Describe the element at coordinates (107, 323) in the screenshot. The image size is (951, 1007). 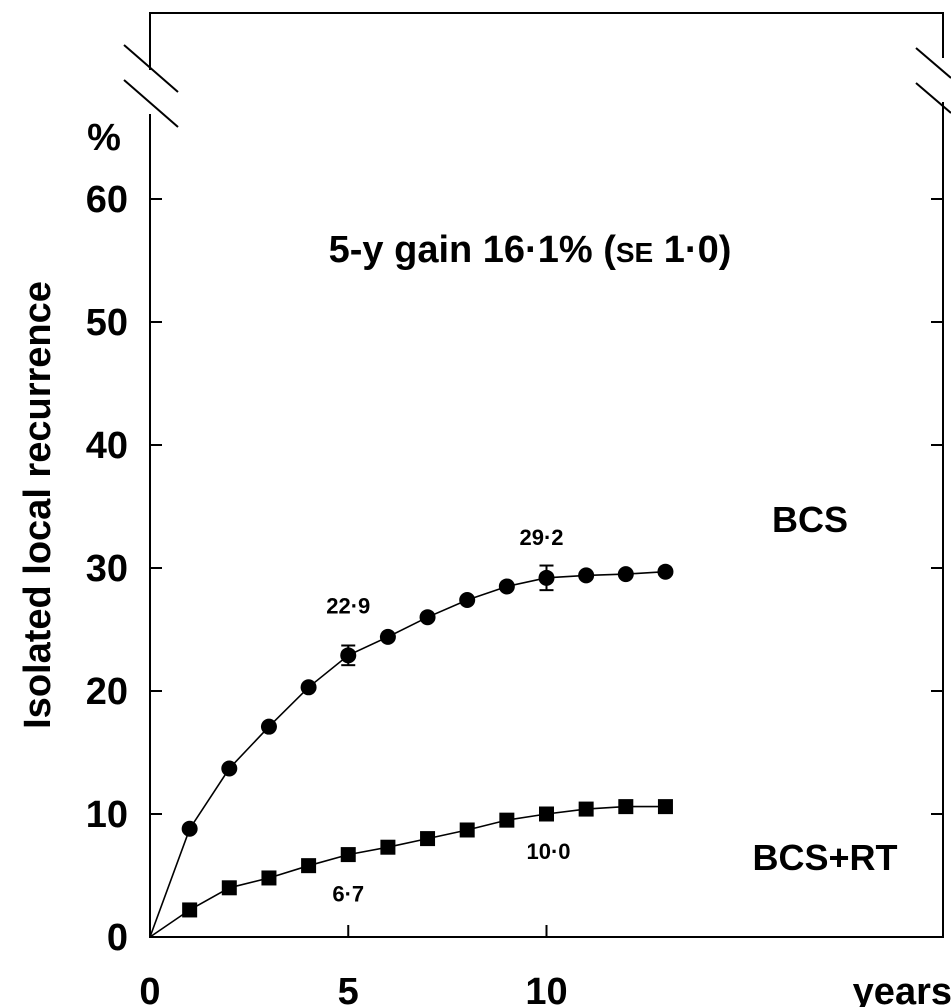
I see `y-tick-label: 50` at that location.